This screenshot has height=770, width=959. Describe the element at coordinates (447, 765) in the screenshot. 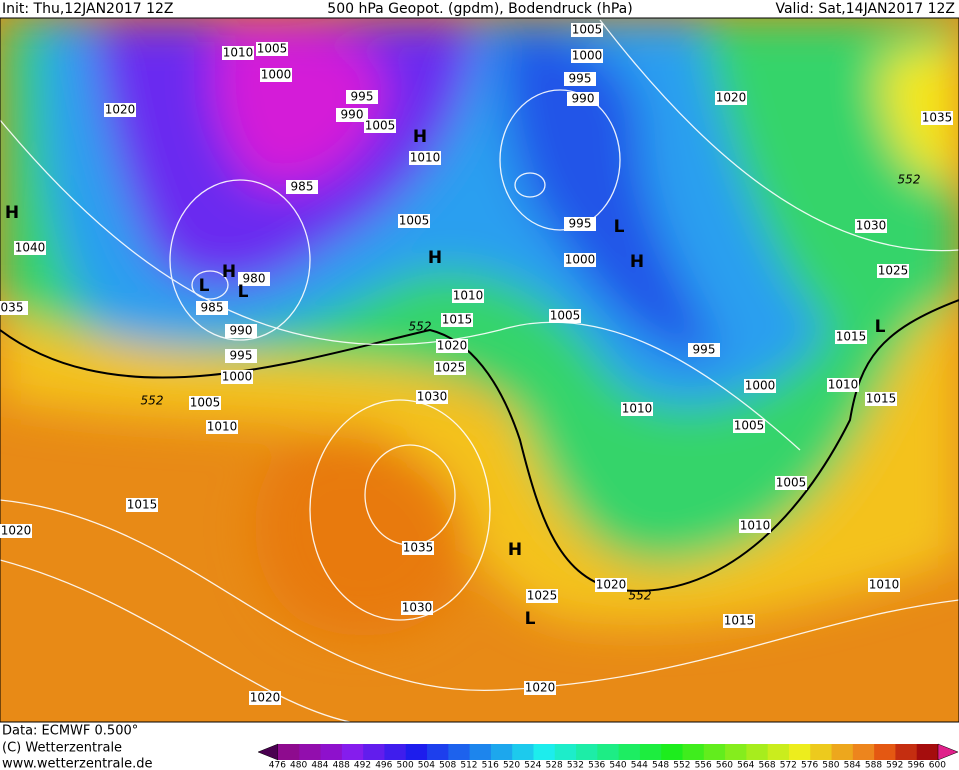

I see `colorbar-label: 508` at that location.